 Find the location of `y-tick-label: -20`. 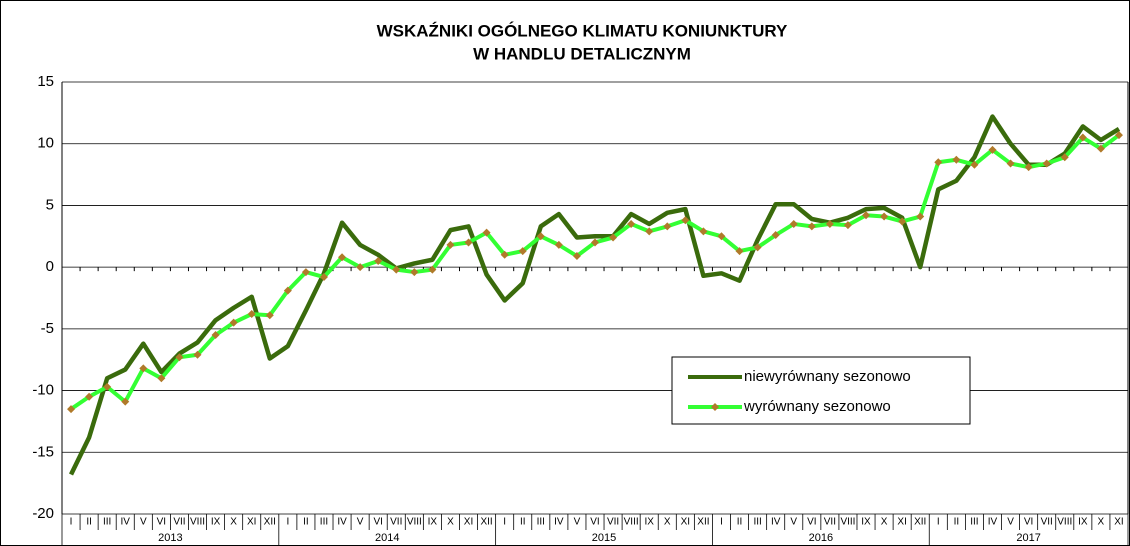

y-tick-label: -20 is located at coordinates (43, 513).